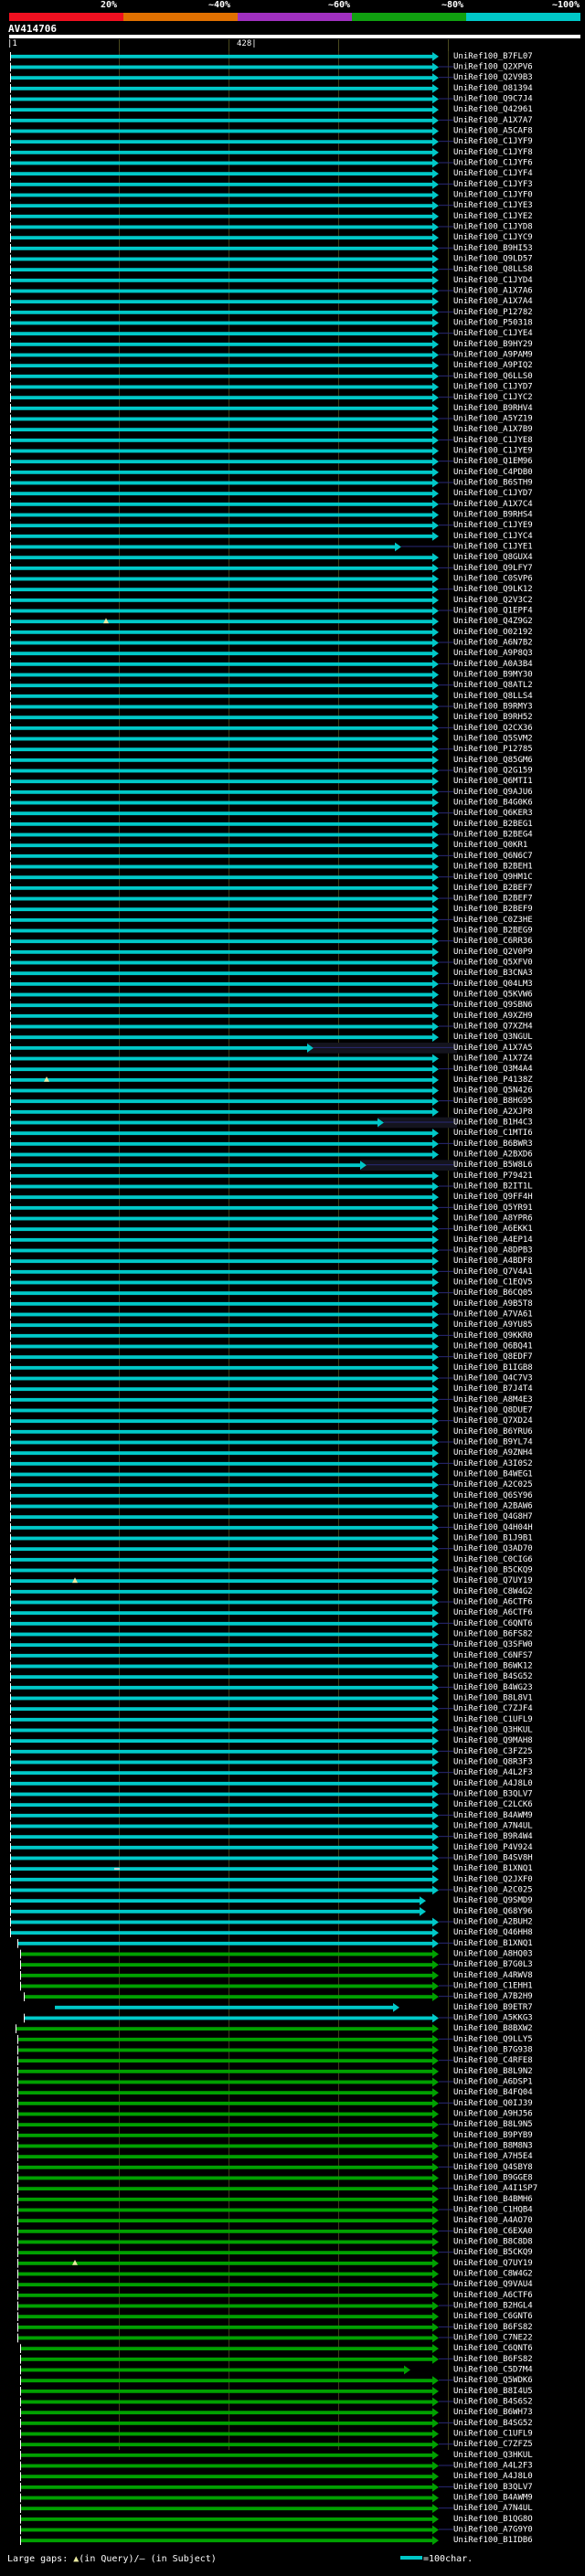  I want to click on alignment-row: UniRef100_B2BEF9, so click(293, 909).